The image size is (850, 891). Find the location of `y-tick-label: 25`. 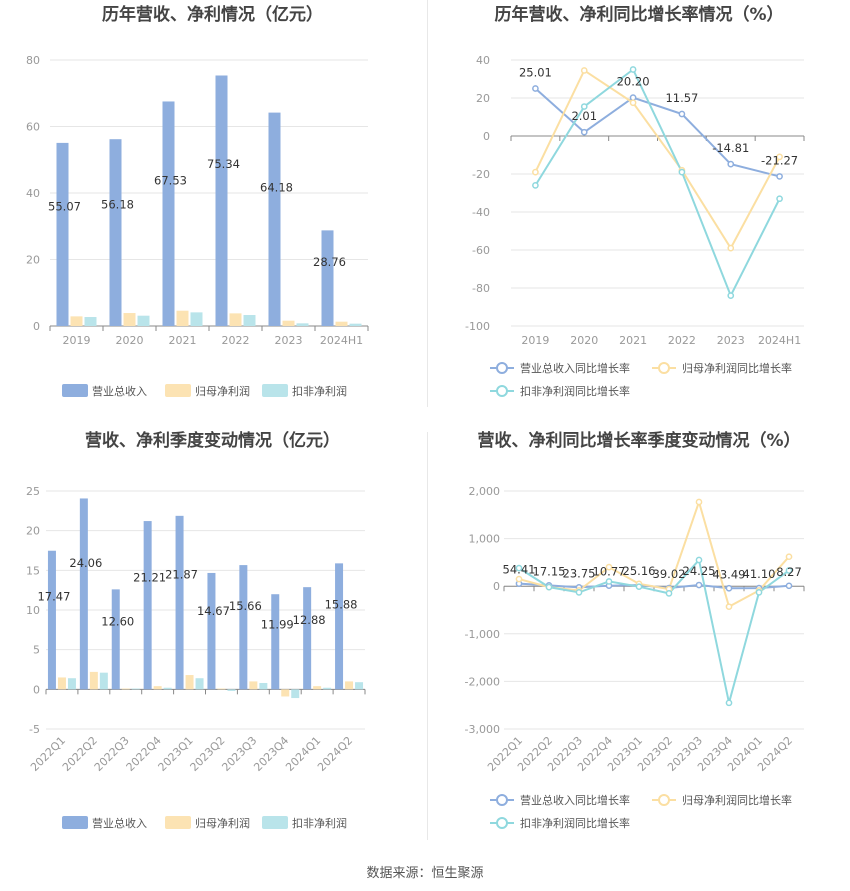

y-tick-label: 25 is located at coordinates (33, 491).